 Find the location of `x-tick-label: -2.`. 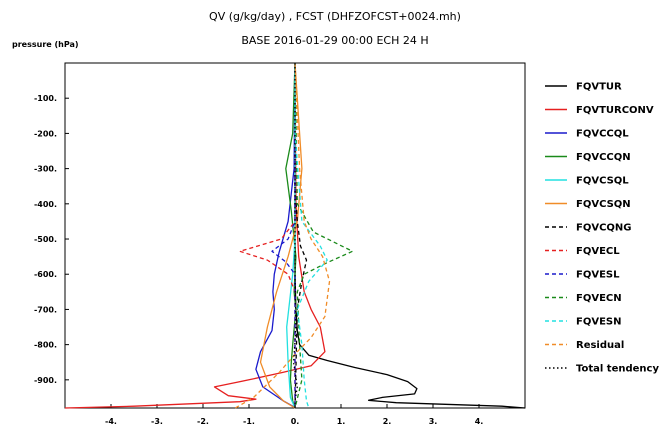

x-tick-label: -2. is located at coordinates (203, 421).